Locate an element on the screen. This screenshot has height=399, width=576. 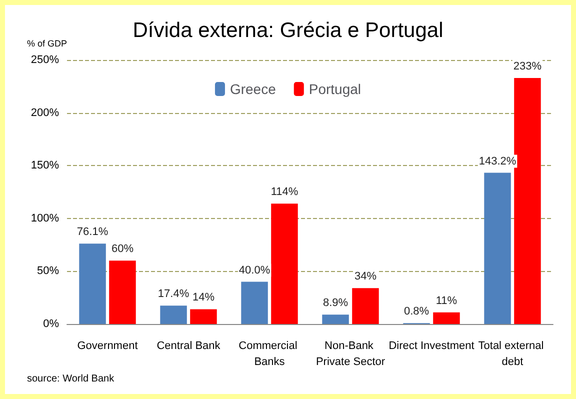
data-label: 76.1% is located at coordinates (92, 232).